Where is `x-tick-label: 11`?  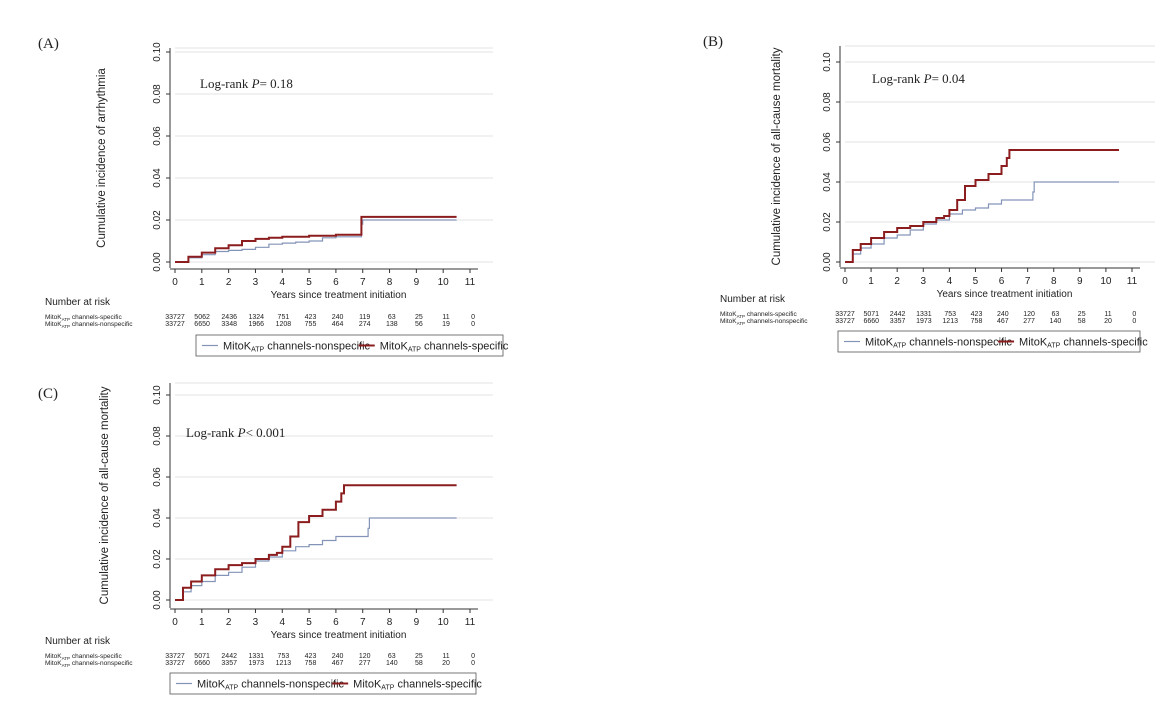
x-tick-label: 11 is located at coordinates (470, 622).